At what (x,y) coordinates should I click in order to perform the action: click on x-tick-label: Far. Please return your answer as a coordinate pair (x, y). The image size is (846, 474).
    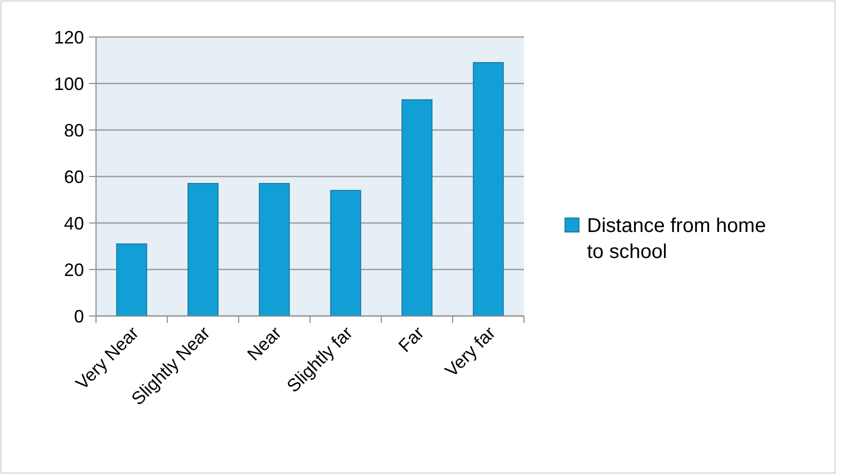
    Looking at the image, I should click on (411, 339).